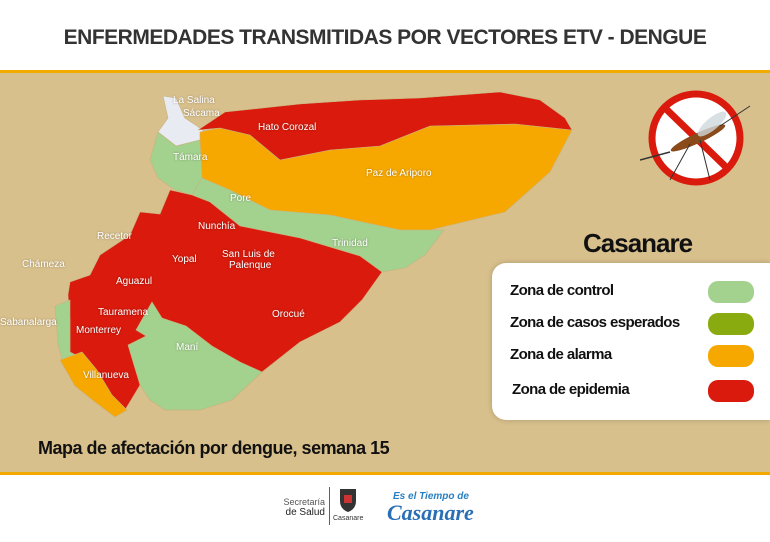  What do you see at coordinates (28, 322) in the screenshot?
I see `label-sabanalarga: Sabanalarga` at bounding box center [28, 322].